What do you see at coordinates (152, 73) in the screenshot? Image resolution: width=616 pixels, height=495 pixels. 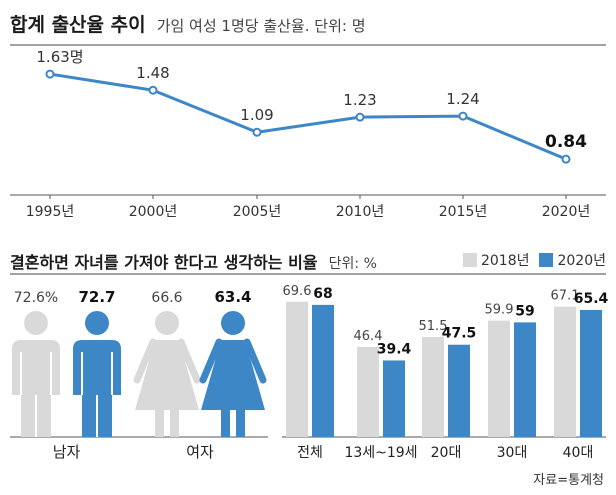 I see `data-label: 1.48` at bounding box center [152, 73].